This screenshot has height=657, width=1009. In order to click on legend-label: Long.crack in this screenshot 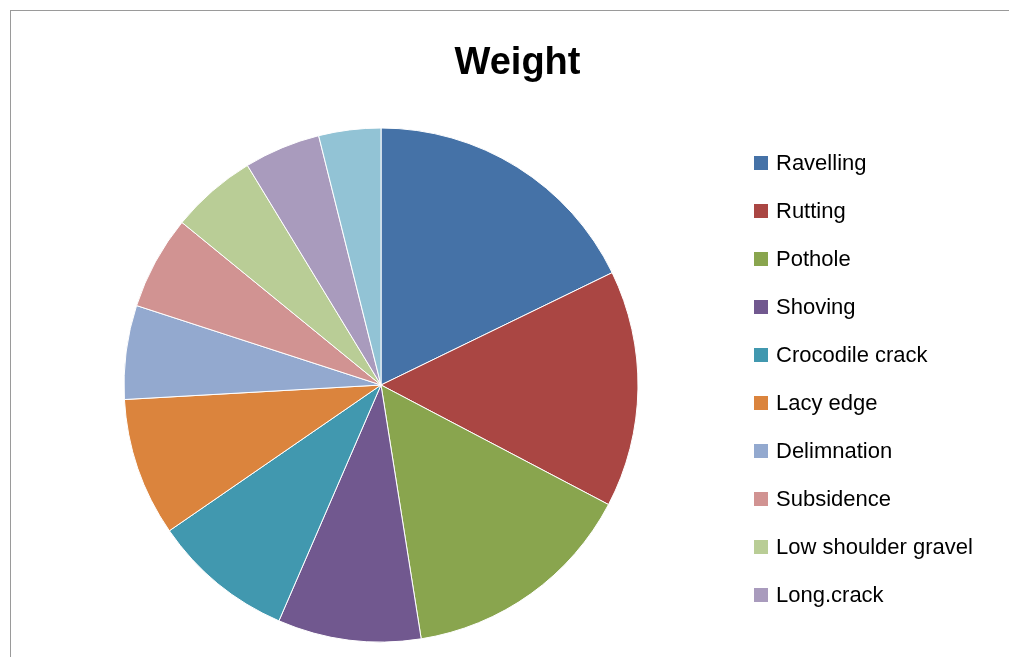, I will do `click(830, 595)`.